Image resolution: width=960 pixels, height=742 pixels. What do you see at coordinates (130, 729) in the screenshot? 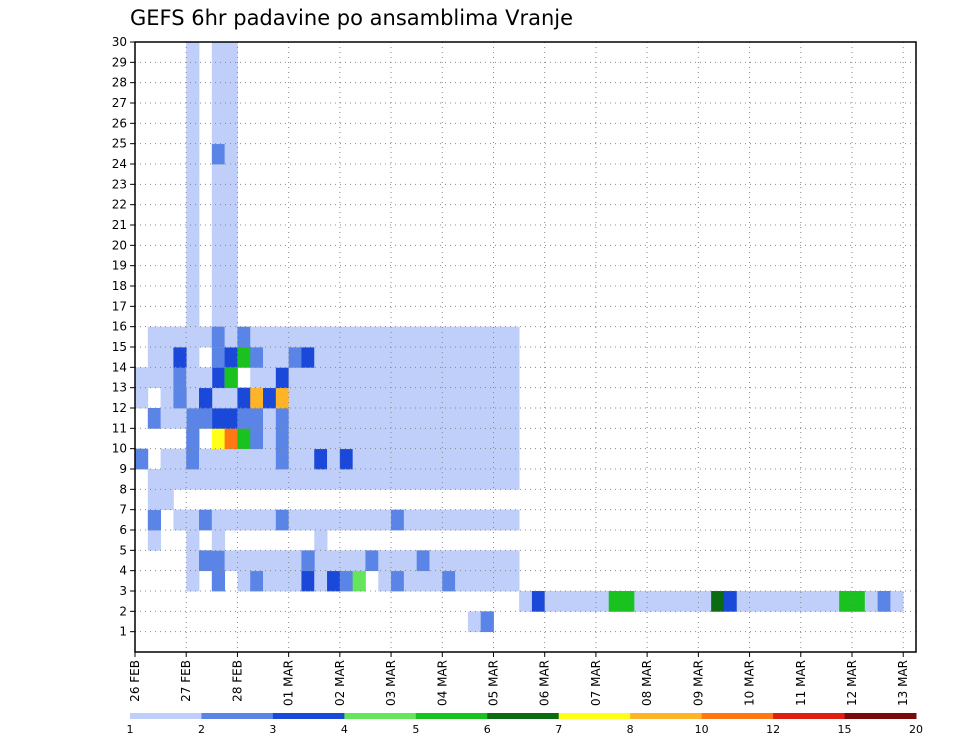
I see `colorbar-label: 1` at bounding box center [130, 729].